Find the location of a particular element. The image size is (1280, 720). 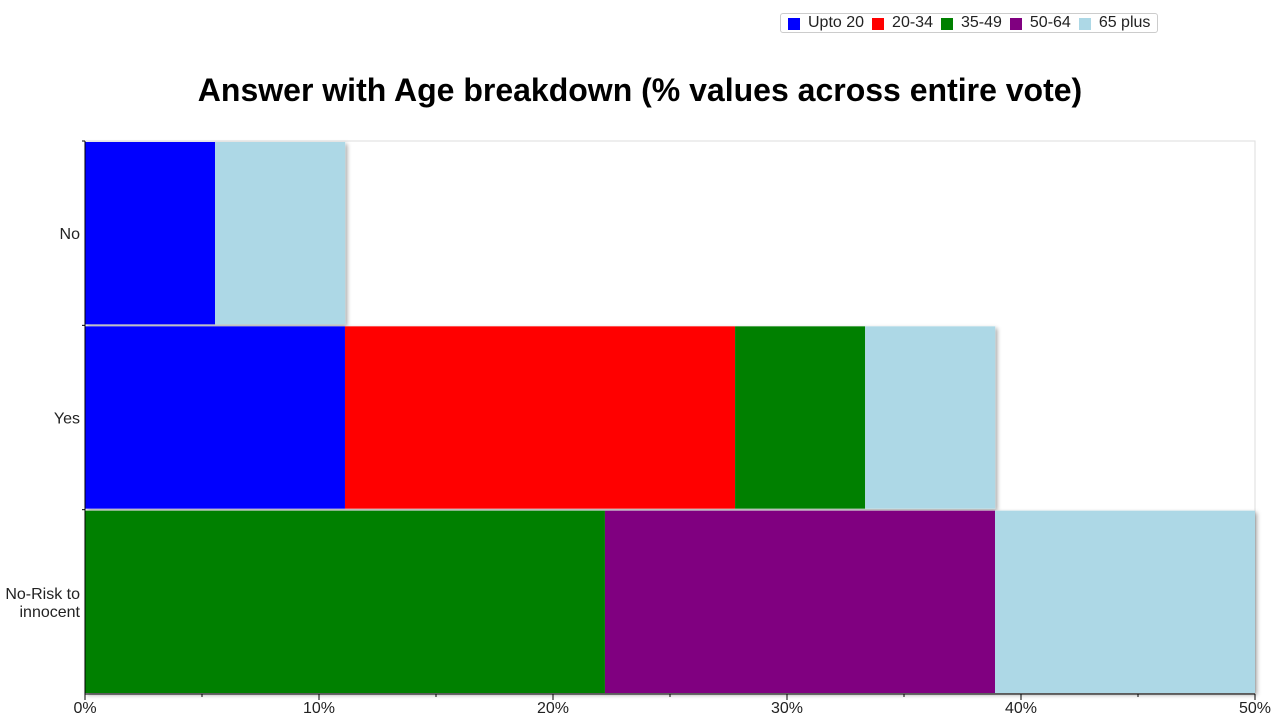

legend-item-65-plus: 65 plus is located at coordinates (1114, 23).